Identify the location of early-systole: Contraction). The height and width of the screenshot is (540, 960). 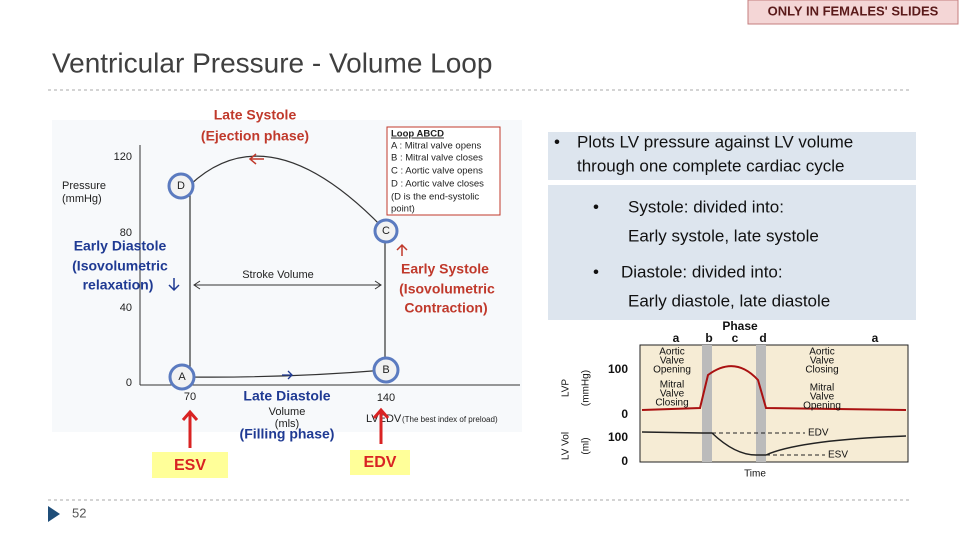
(445, 308).